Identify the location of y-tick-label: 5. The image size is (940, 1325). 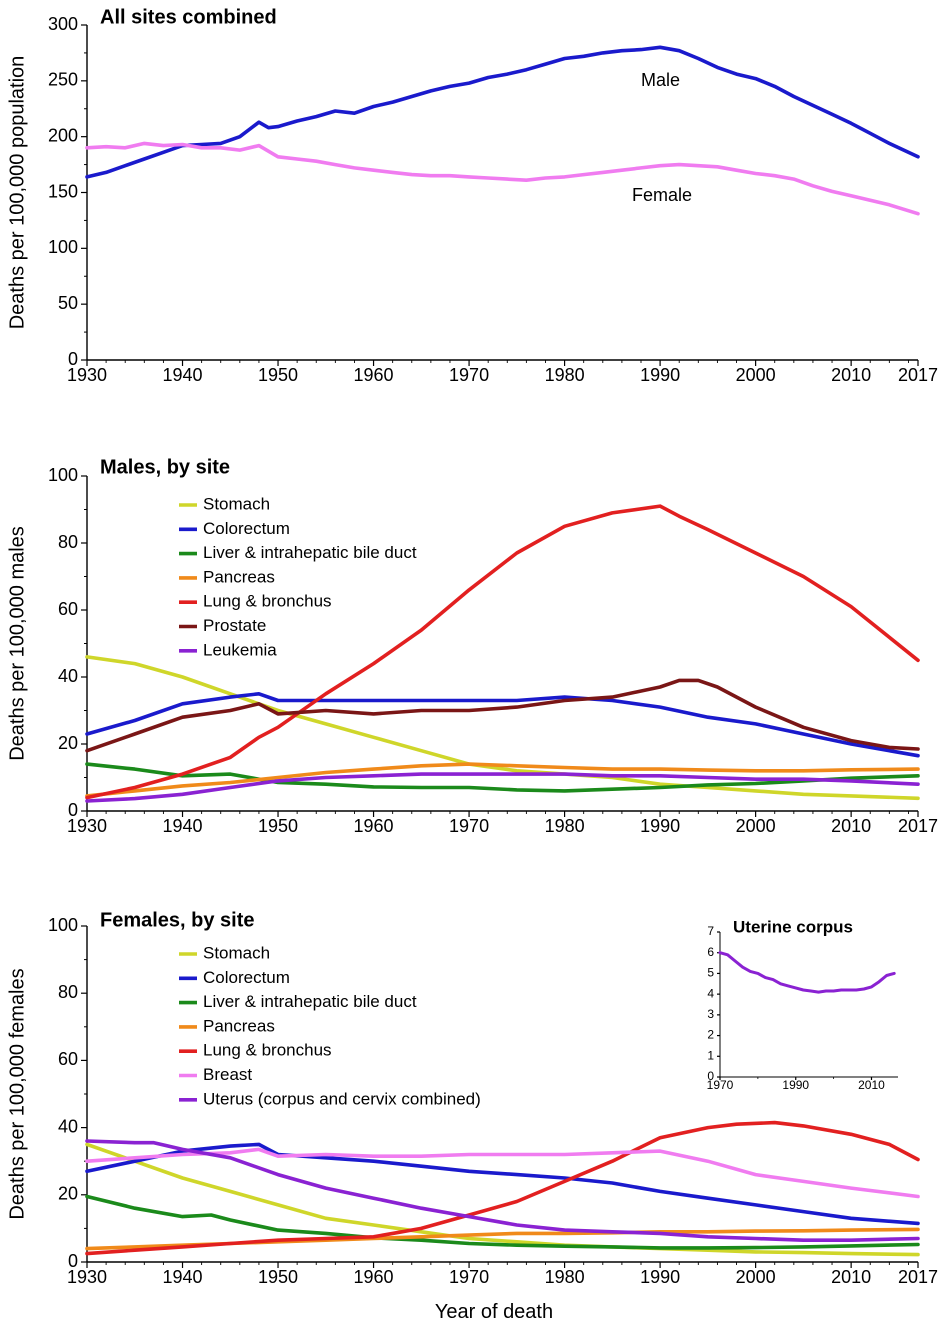
(710, 973).